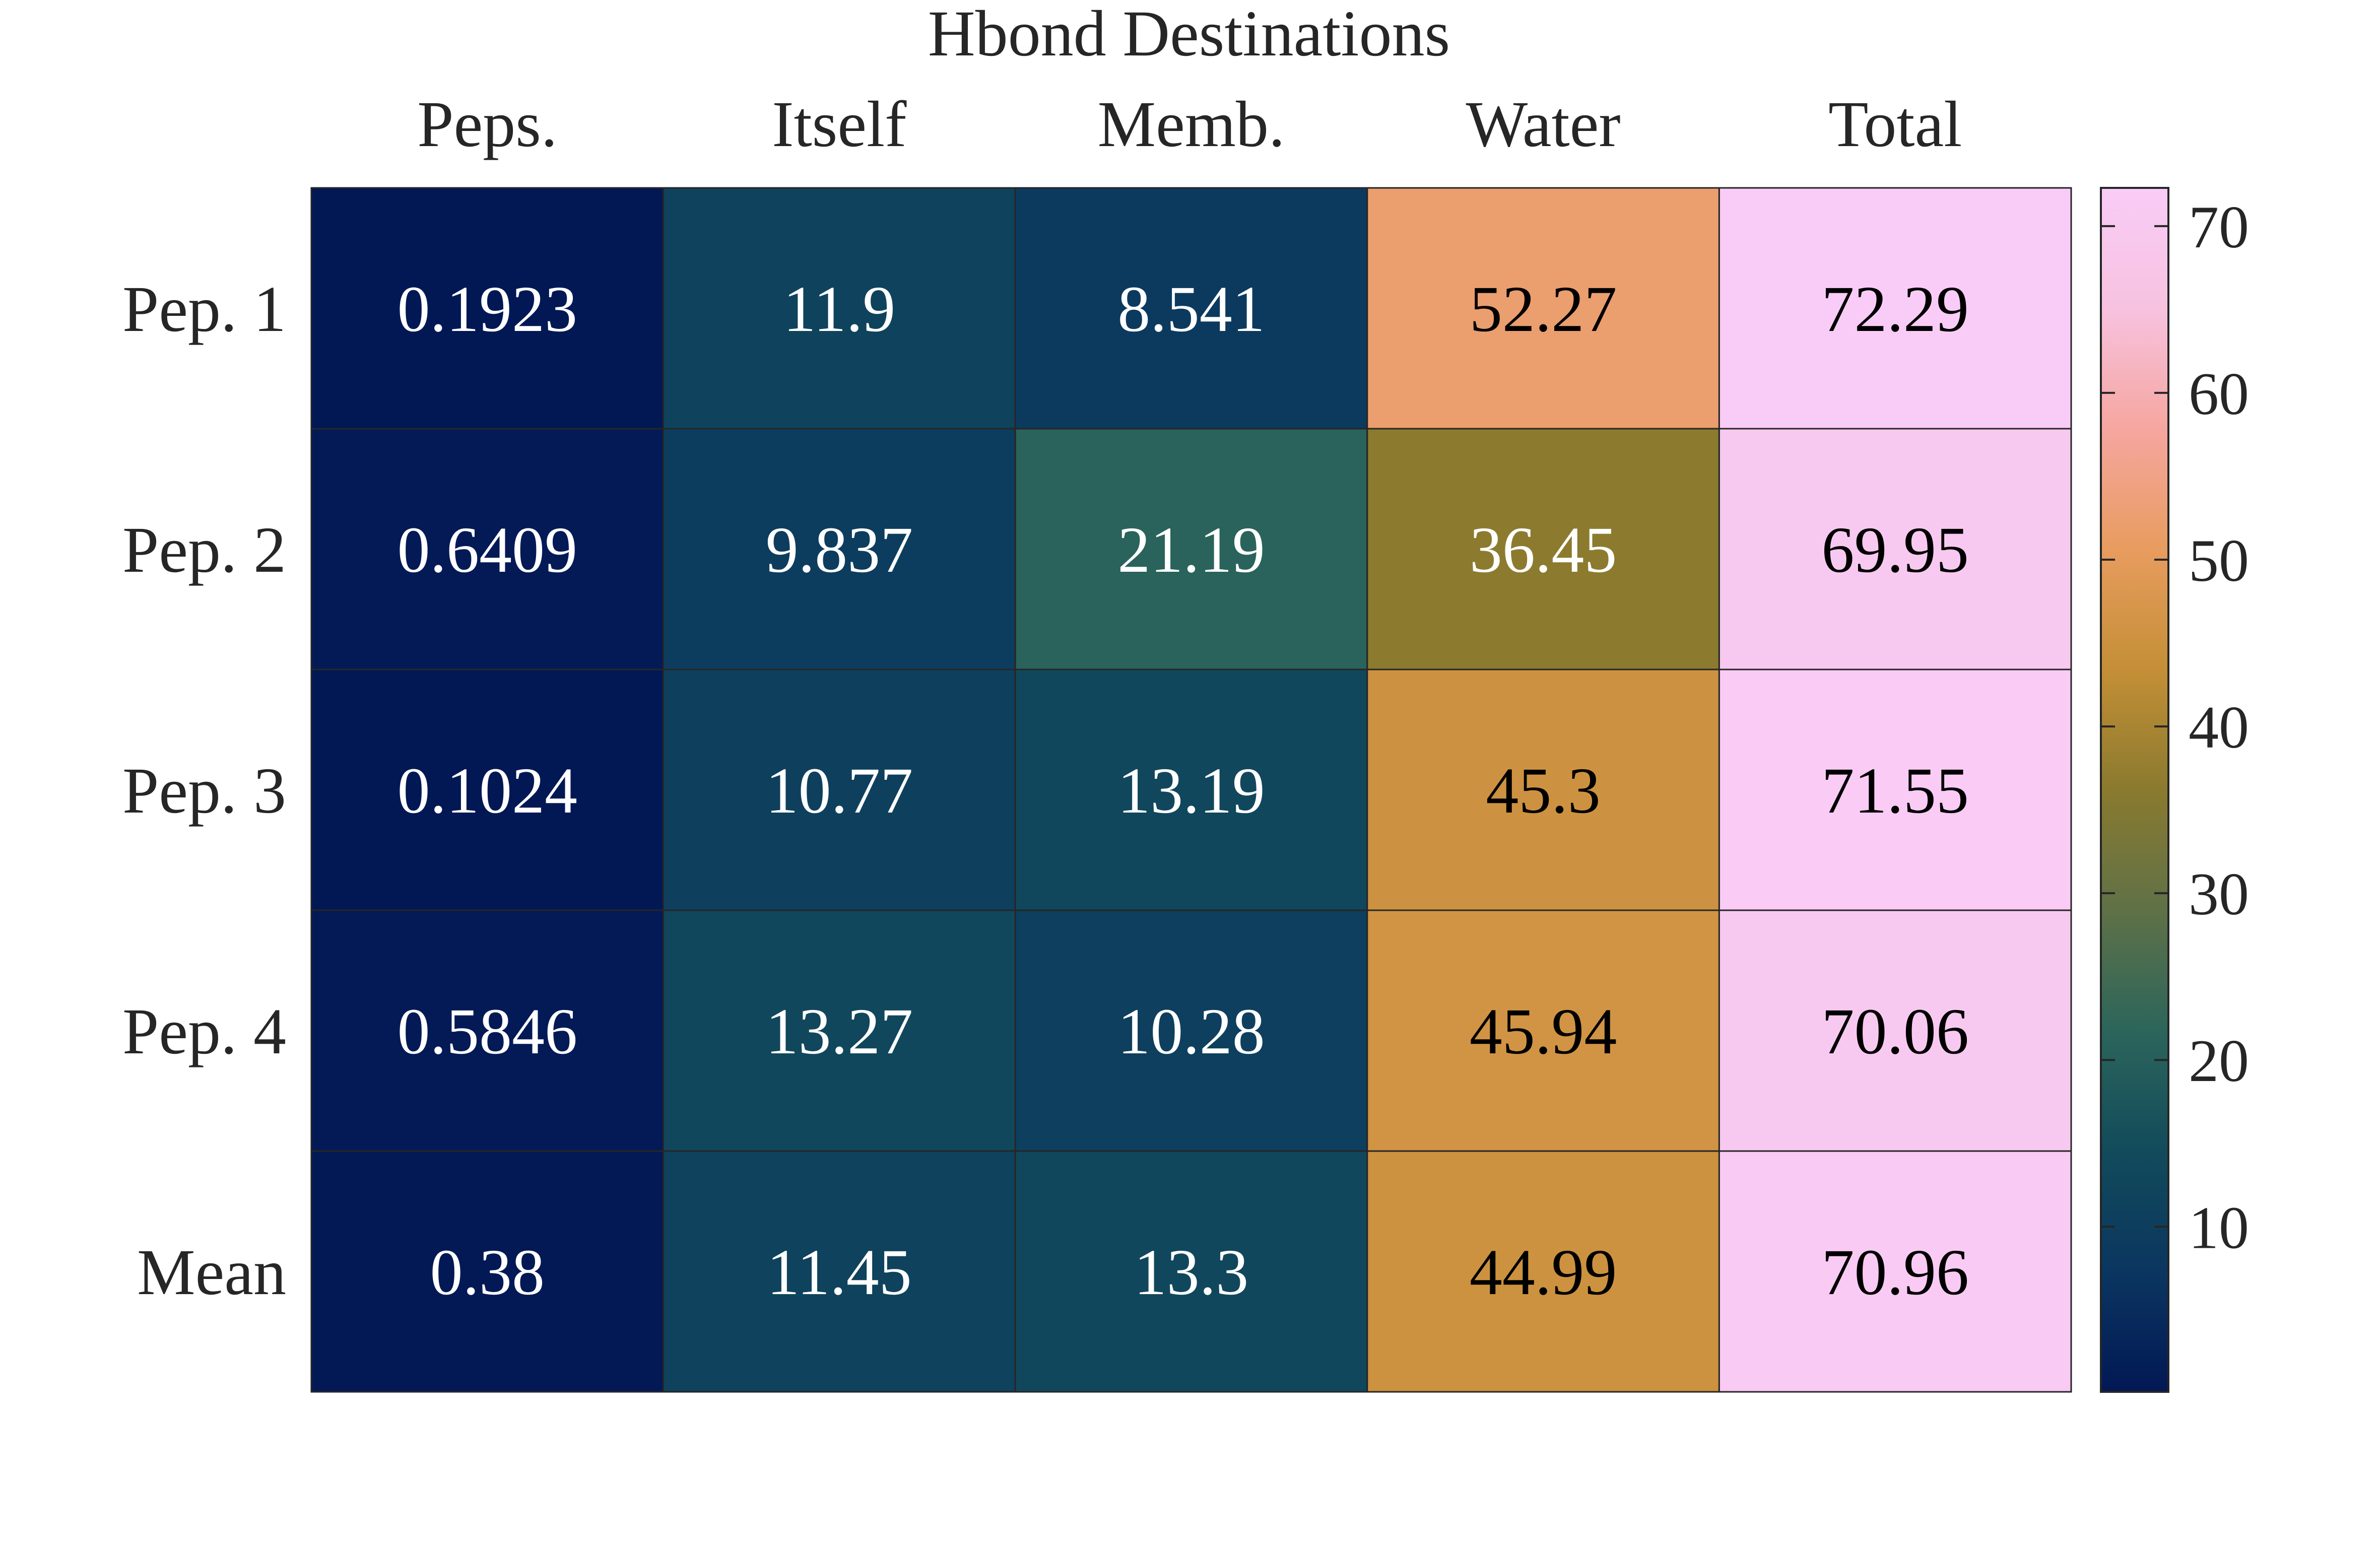 This screenshot has width=2380, height=1547. I want to click on column-header: Total, so click(1895, 125).